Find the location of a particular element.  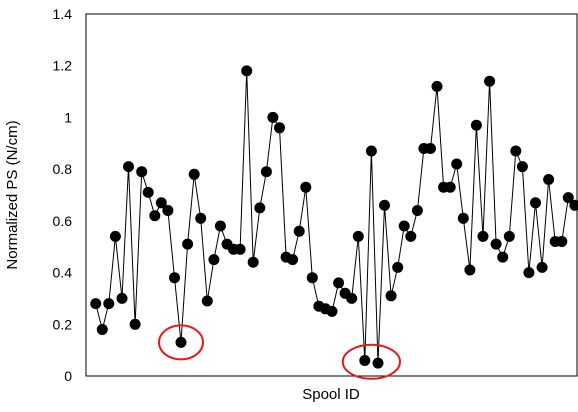

y-tick-label: 1.4 is located at coordinates (63, 14).